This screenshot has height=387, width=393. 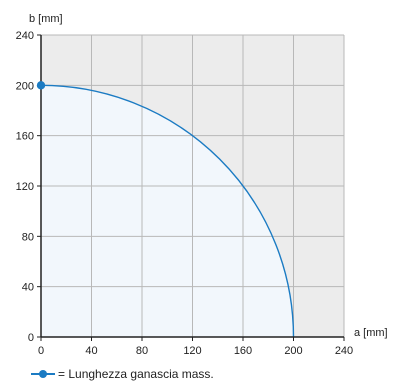 What do you see at coordinates (43, 374) in the screenshot?
I see `legend-dot-icon` at bounding box center [43, 374].